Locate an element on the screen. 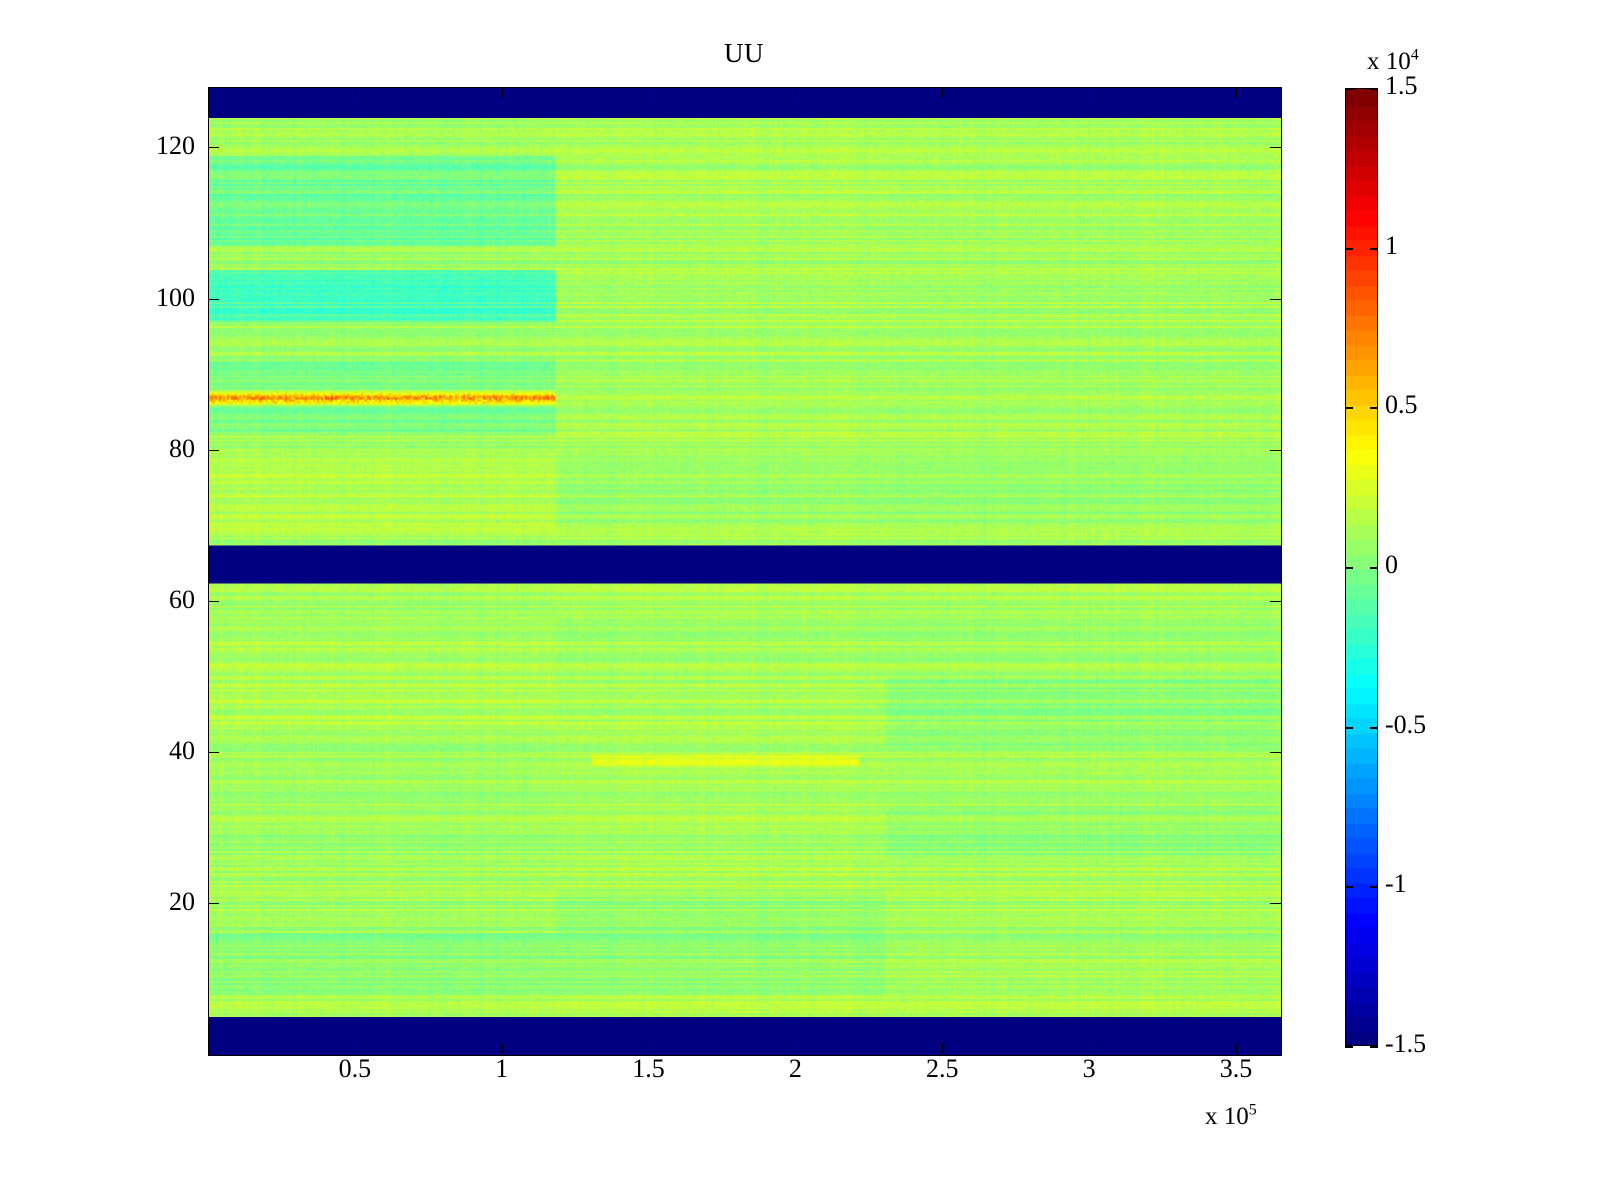  colorbar-tick-label: 0 is located at coordinates (1391, 564).